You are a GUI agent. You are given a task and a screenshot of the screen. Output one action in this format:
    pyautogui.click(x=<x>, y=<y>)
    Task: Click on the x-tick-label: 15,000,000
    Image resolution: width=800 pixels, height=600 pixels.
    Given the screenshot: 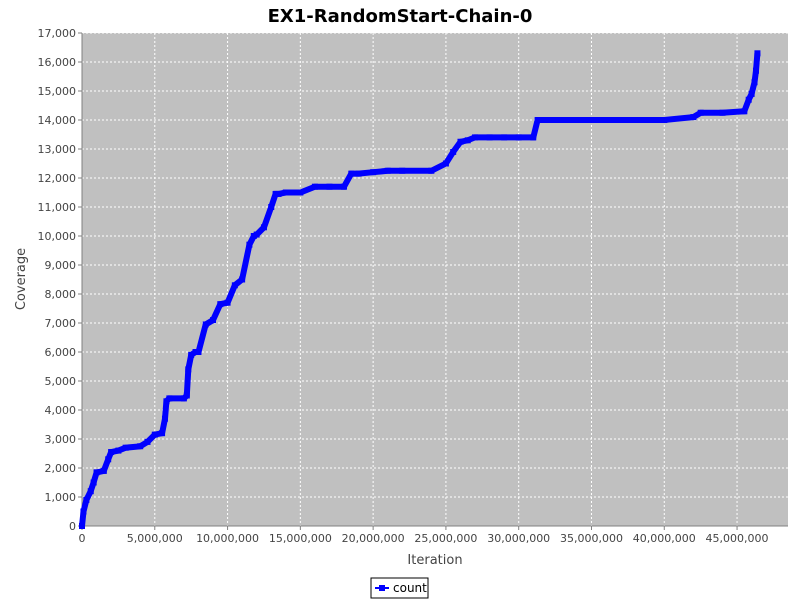 What is the action you would take?
    pyautogui.click(x=300, y=538)
    